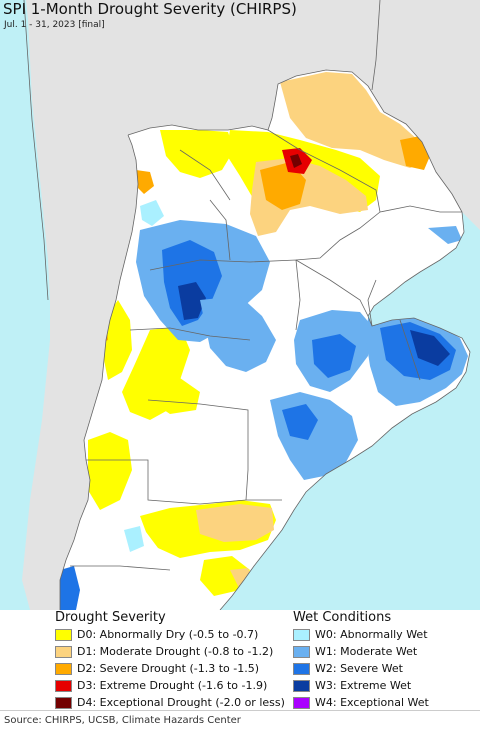  I want to click on legend-label-d3: D3: Extreme Drought (-1.6 to -1.9), so click(172, 685).